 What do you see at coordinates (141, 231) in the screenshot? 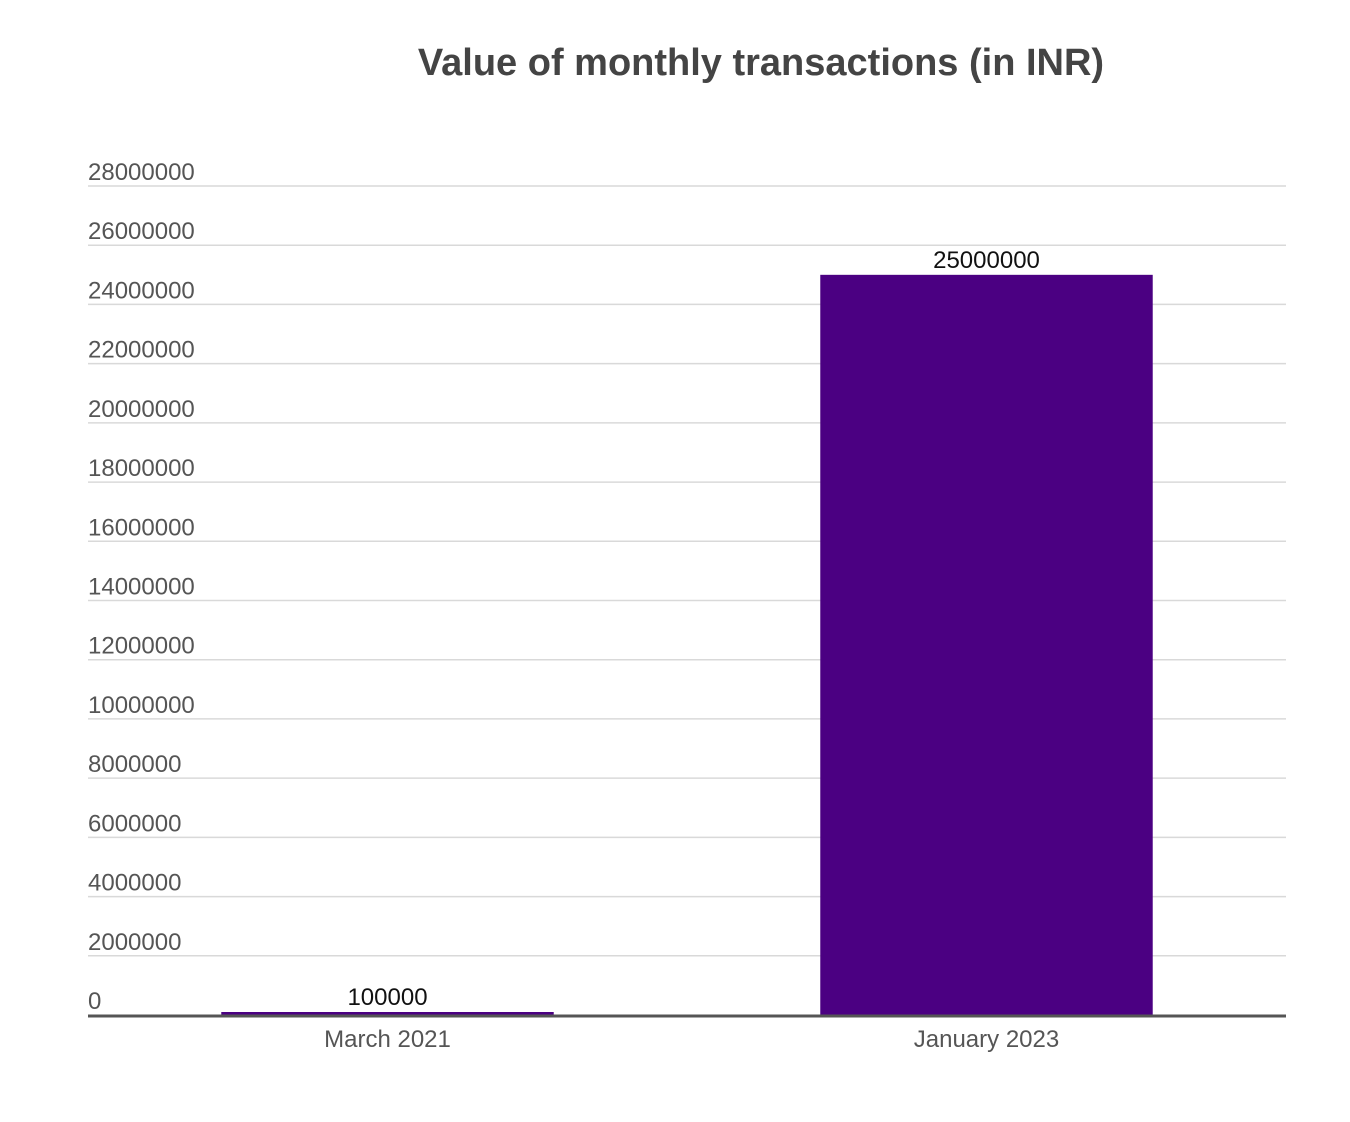
I see `y-tick-label: 26000000` at bounding box center [141, 231].